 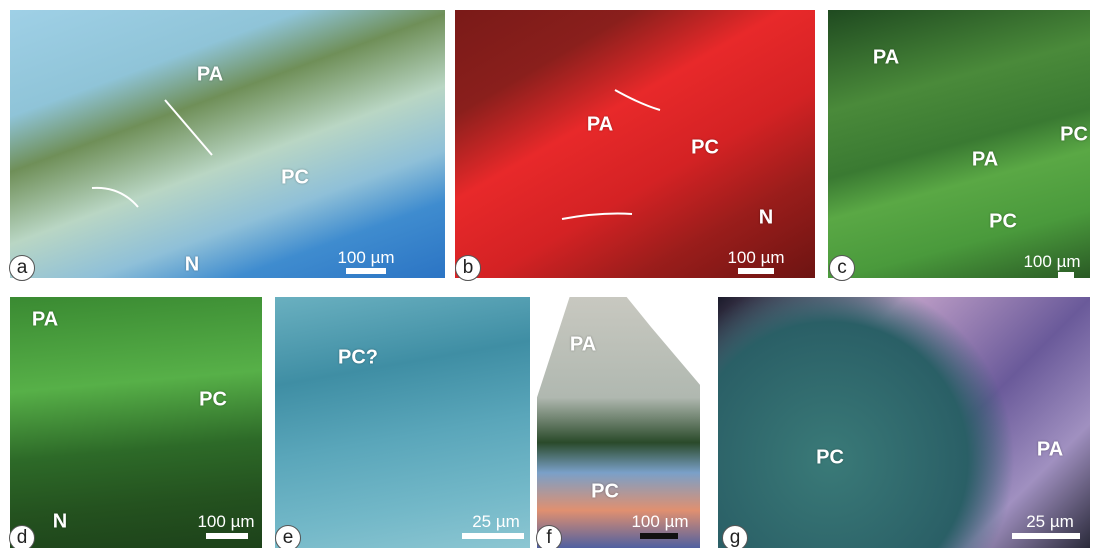 What do you see at coordinates (22, 536) in the screenshot?
I see `panel-letter: d` at bounding box center [22, 536].